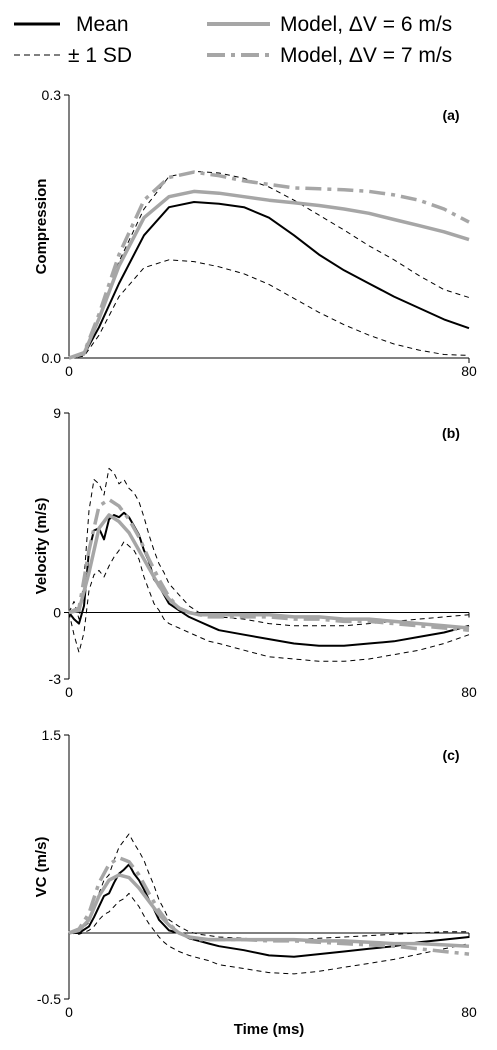 The height and width of the screenshot is (1050, 497). What do you see at coordinates (269, 1029) in the screenshot?
I see `x-axis-label: Time (ms)` at bounding box center [269, 1029].